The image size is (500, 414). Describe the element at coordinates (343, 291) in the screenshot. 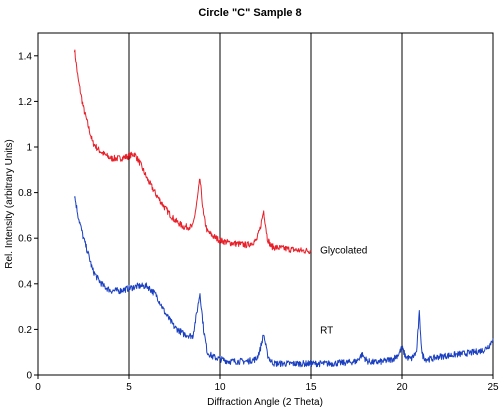

I see `annotations: Glycolated RT` at that location.